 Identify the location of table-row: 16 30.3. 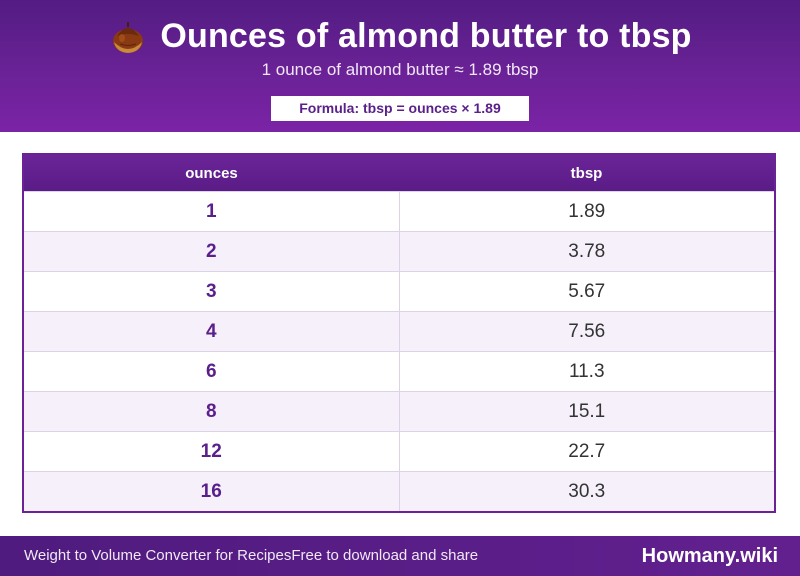
(399, 491).